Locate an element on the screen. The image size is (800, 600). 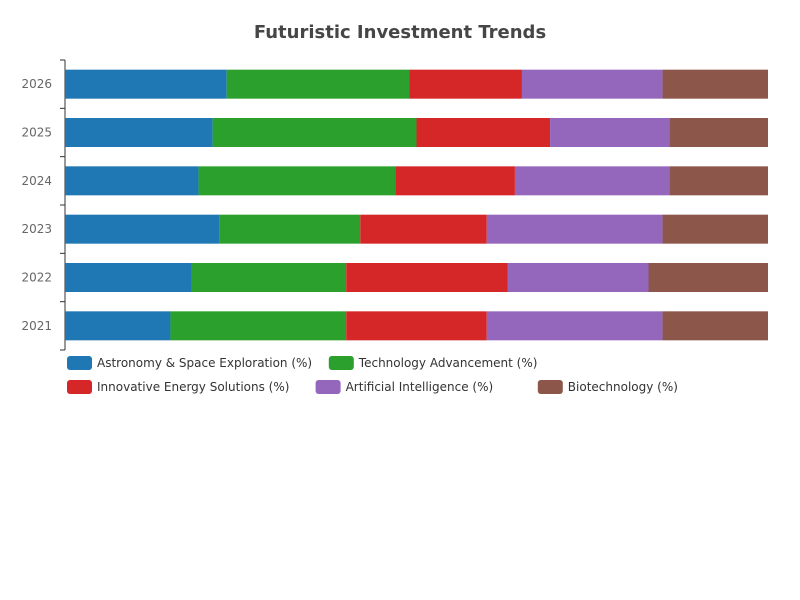
y-tick-label: 2022 is located at coordinates (36, 278).